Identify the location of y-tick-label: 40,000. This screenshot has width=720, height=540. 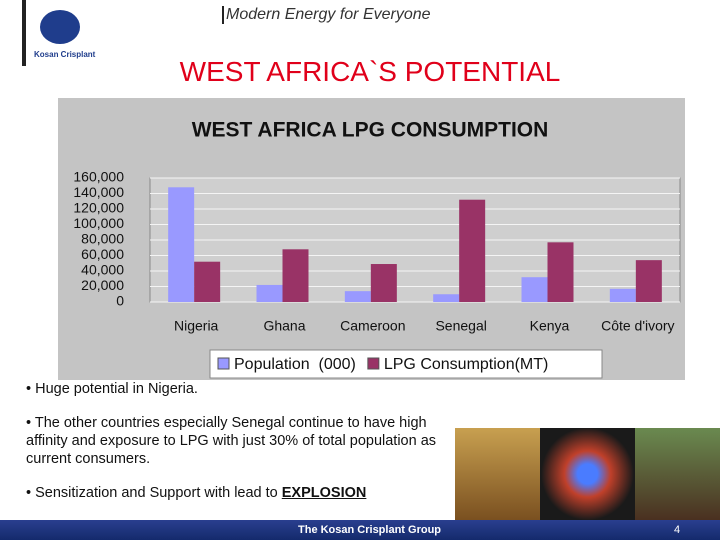
(102, 270).